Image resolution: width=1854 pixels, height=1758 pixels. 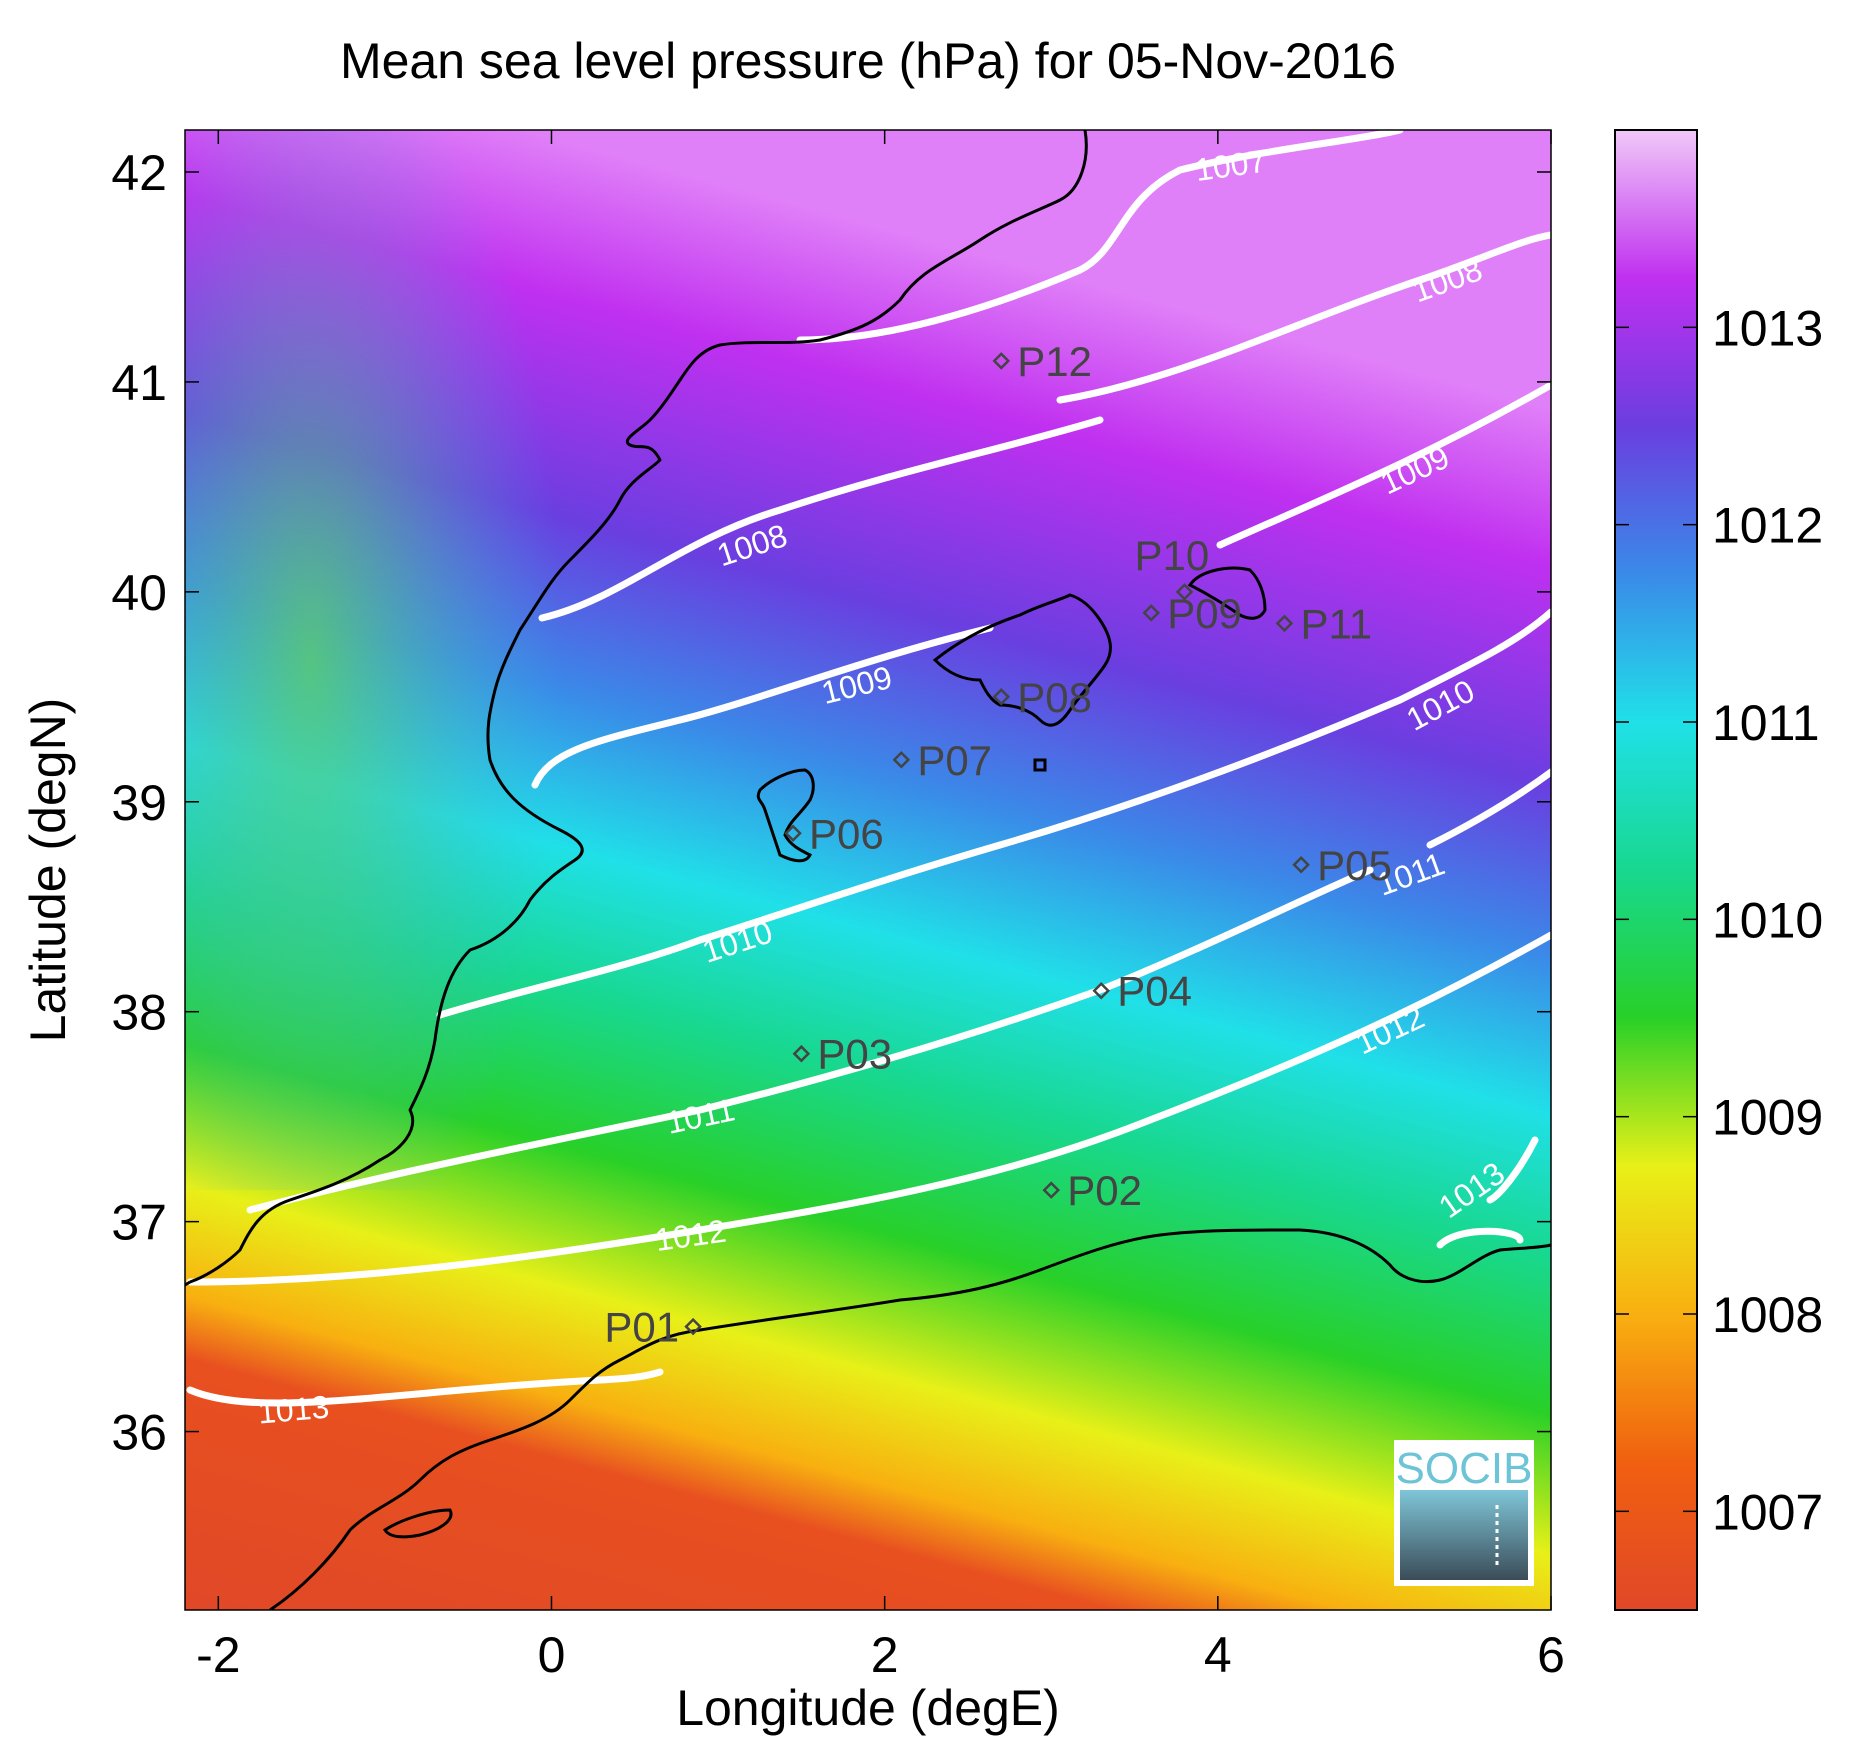 I want to click on station-label: P06, so click(x=846, y=833).